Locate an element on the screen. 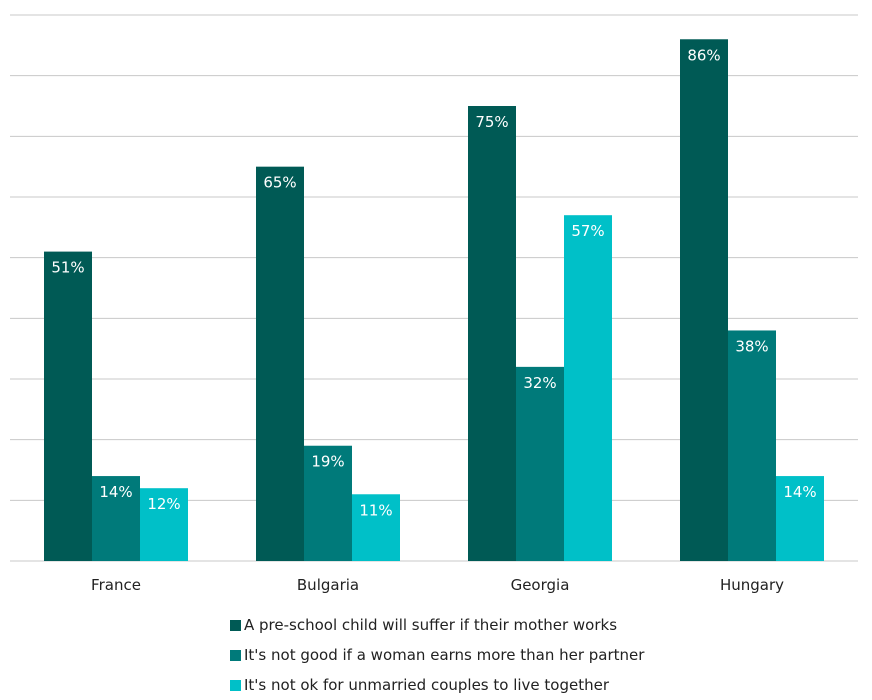 The height and width of the screenshot is (700, 872). data-label: 19% is located at coordinates (327, 462).